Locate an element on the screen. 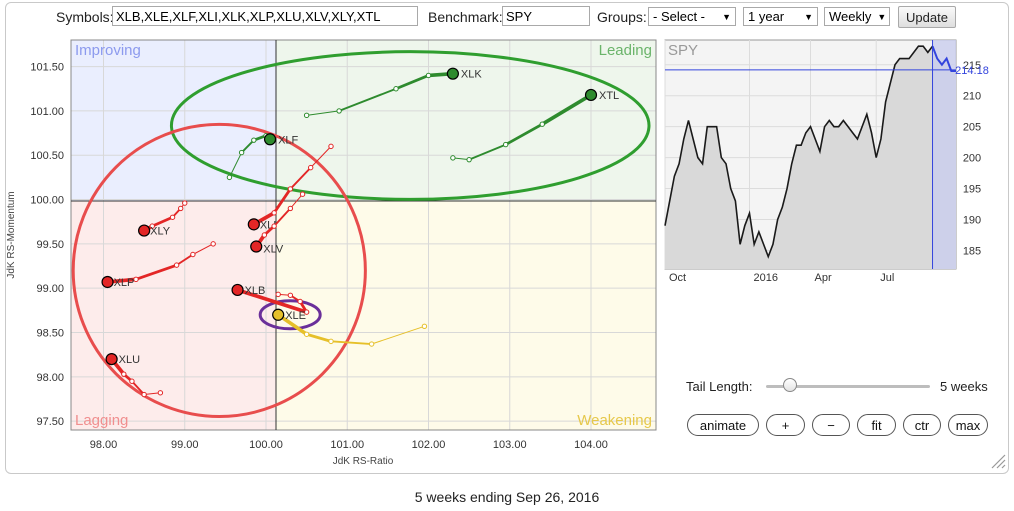 The height and width of the screenshot is (511, 1014). zoom-out-button: − is located at coordinates (831, 425).